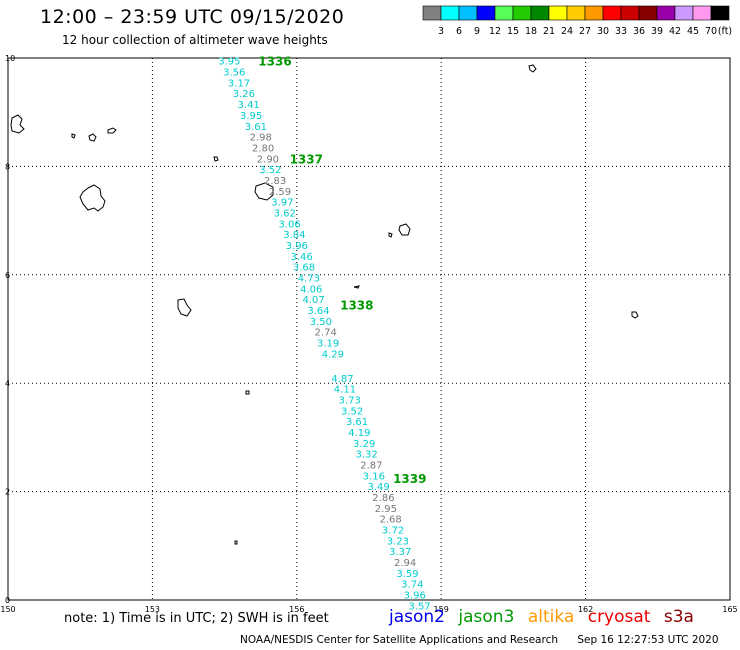 This screenshot has width=740, height=650. Describe the element at coordinates (328, 344) in the screenshot. I see `wave-height-label: 3.19` at that location.